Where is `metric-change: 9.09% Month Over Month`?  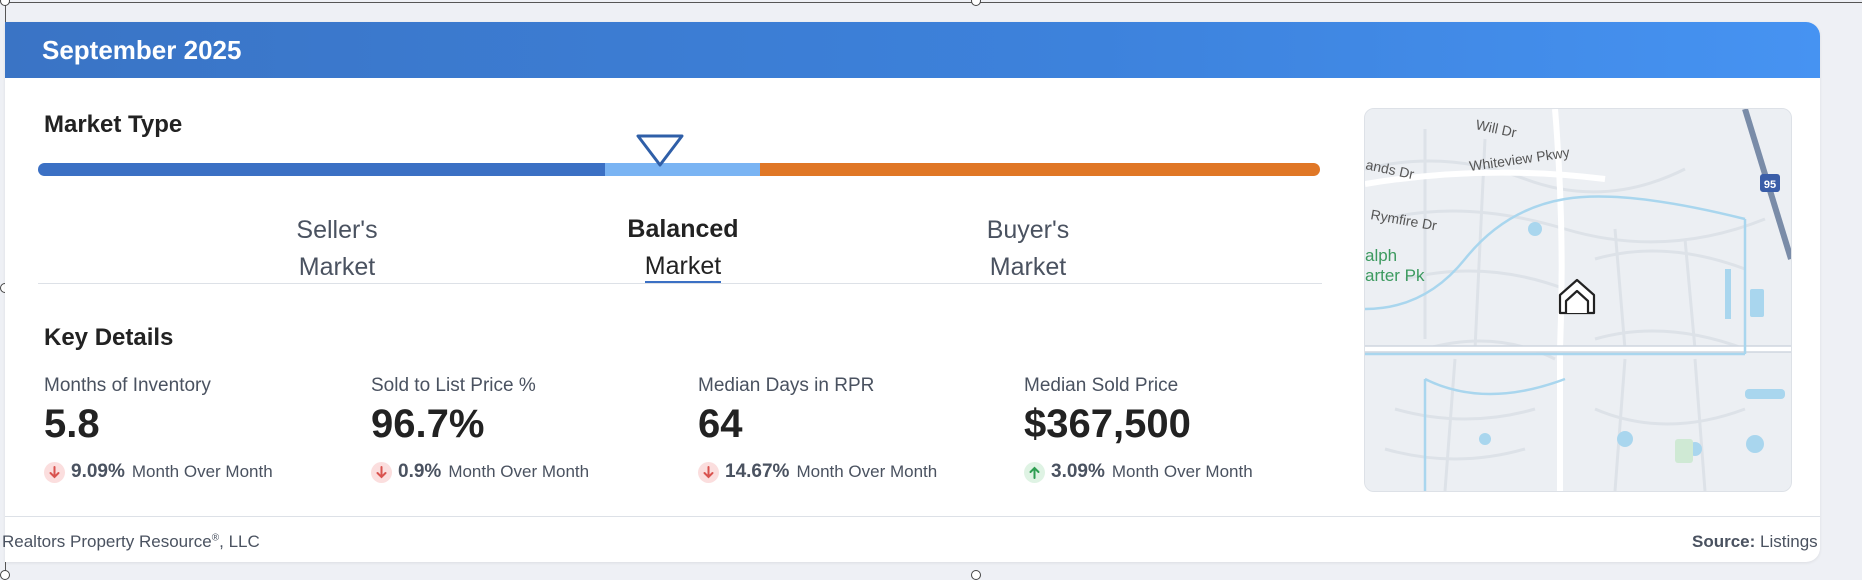 metric-change: 9.09% Month Over Month is located at coordinates (158, 472).